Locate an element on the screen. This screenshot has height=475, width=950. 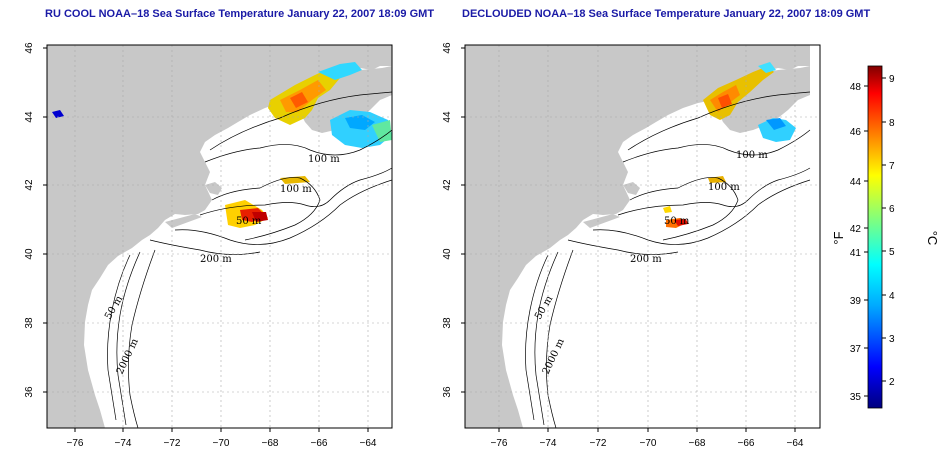
right-y-tick-36: 36 is located at coordinates (447, 392).